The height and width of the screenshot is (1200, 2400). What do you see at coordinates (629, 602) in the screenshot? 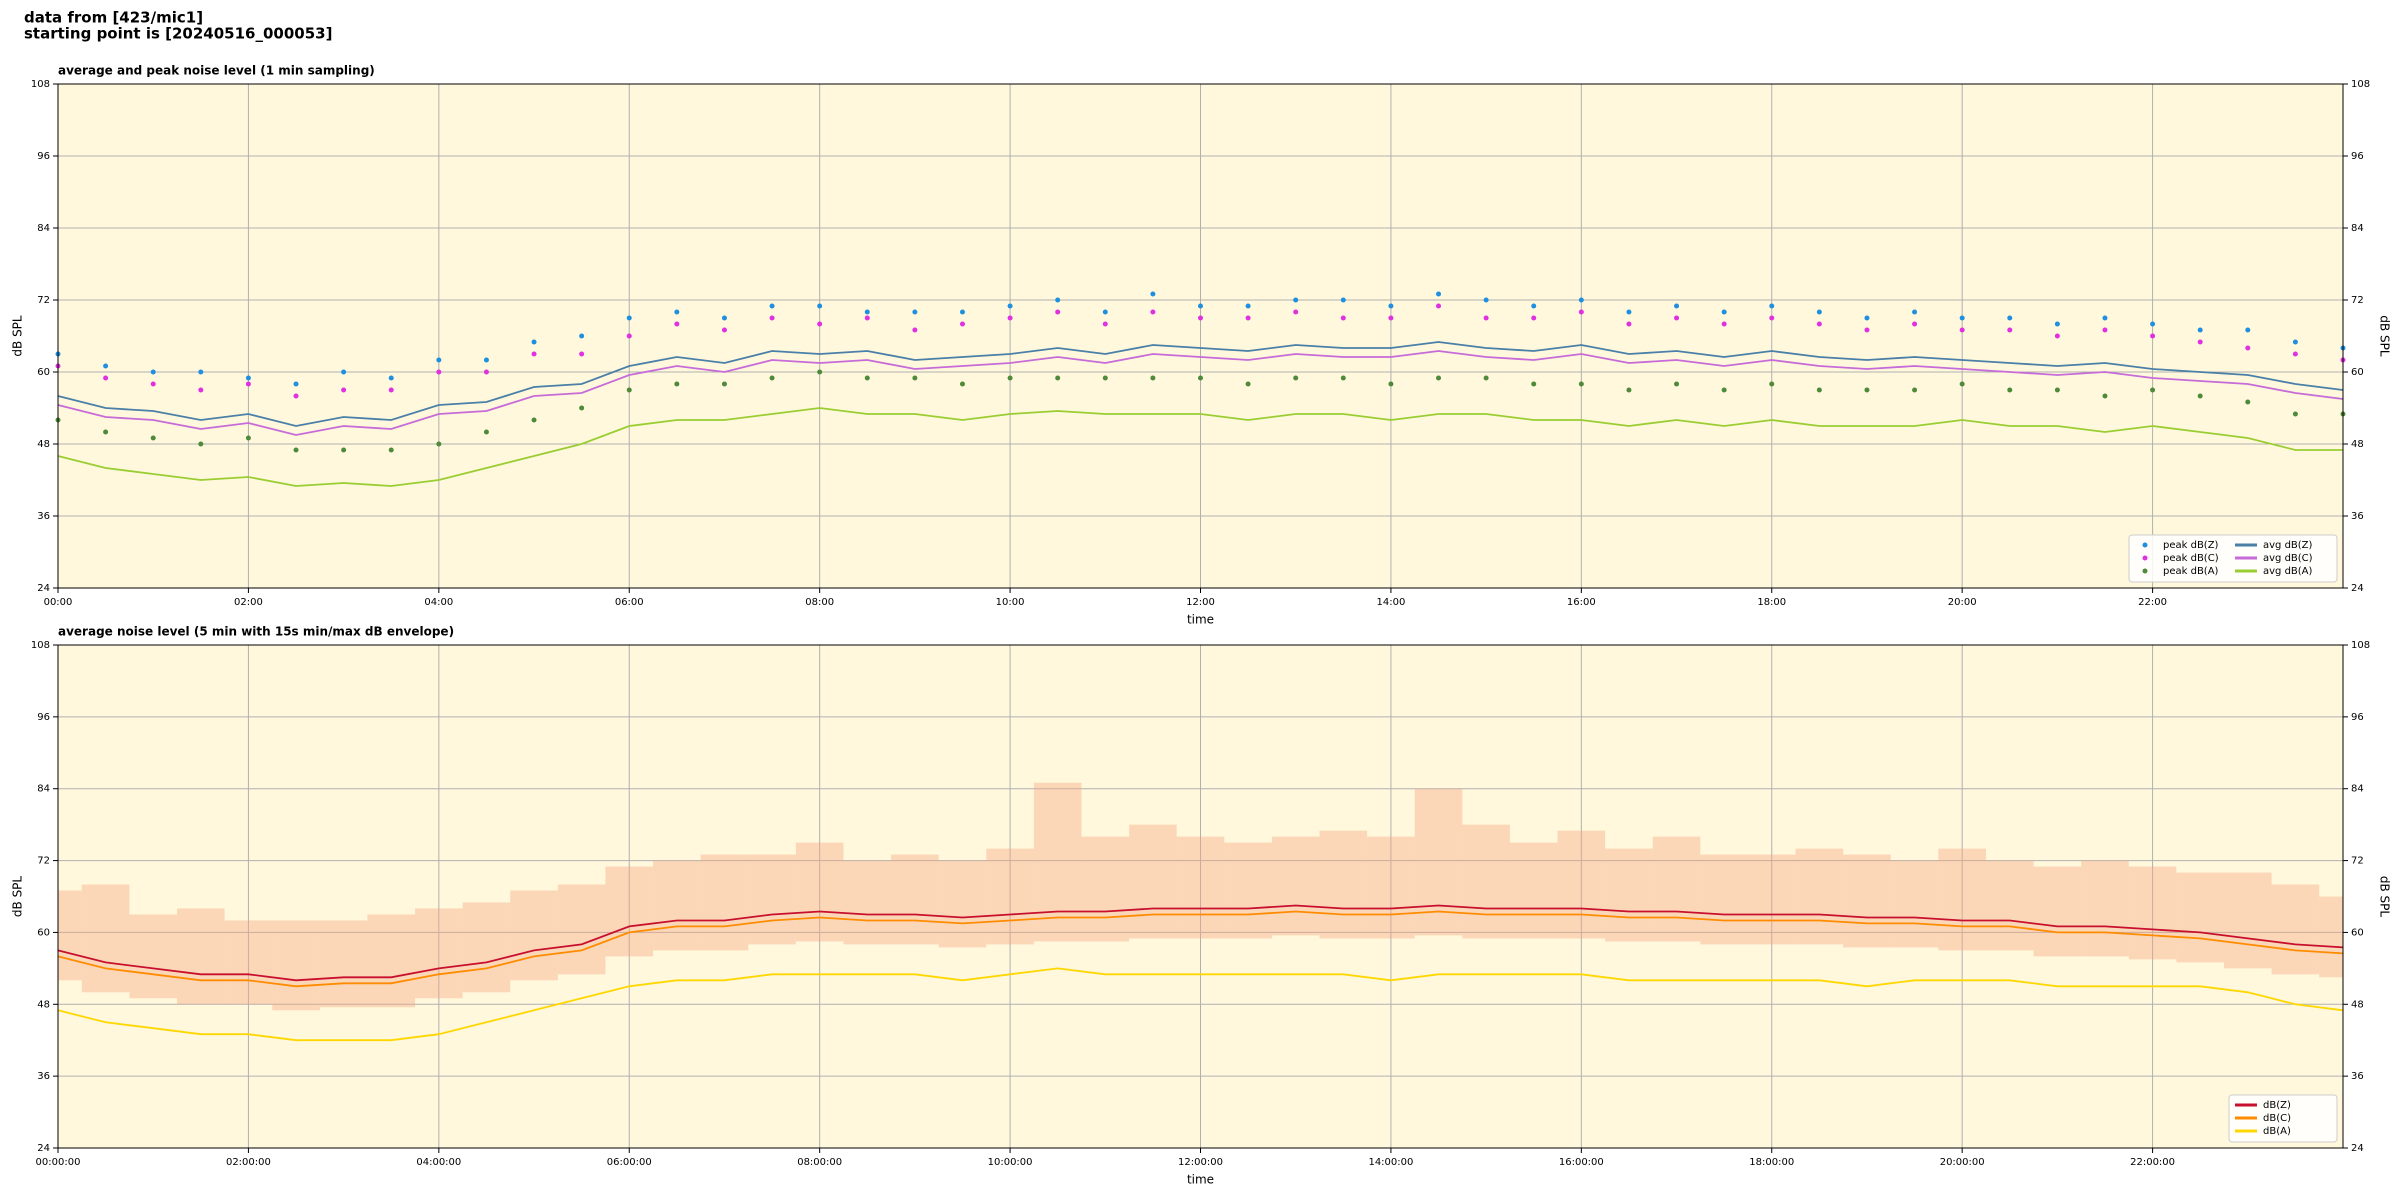
I see `x-tick-label: 06:00` at bounding box center [629, 602].